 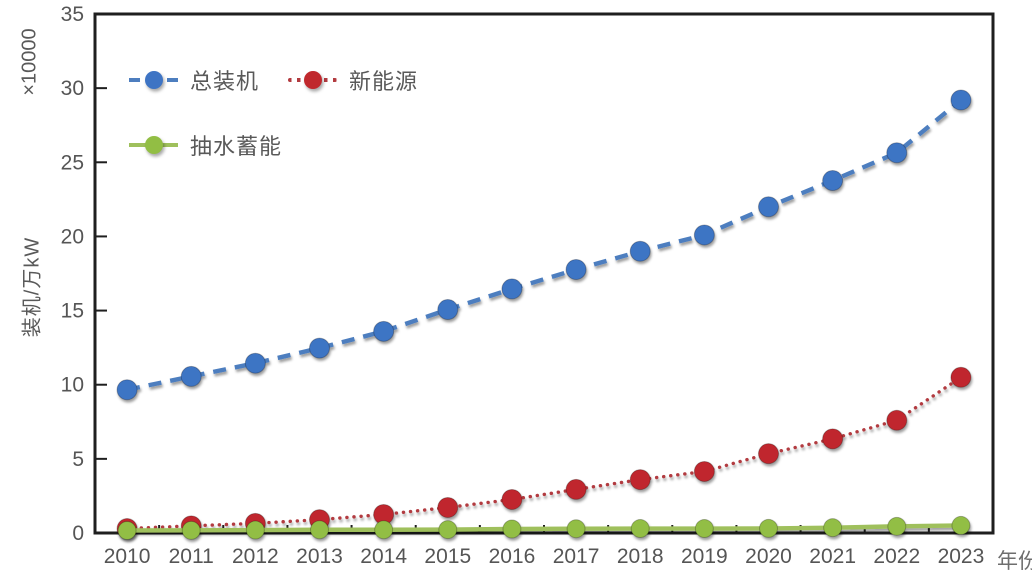 What do you see at coordinates (72, 14) in the screenshot?
I see `y-tick-label: 35` at bounding box center [72, 14].